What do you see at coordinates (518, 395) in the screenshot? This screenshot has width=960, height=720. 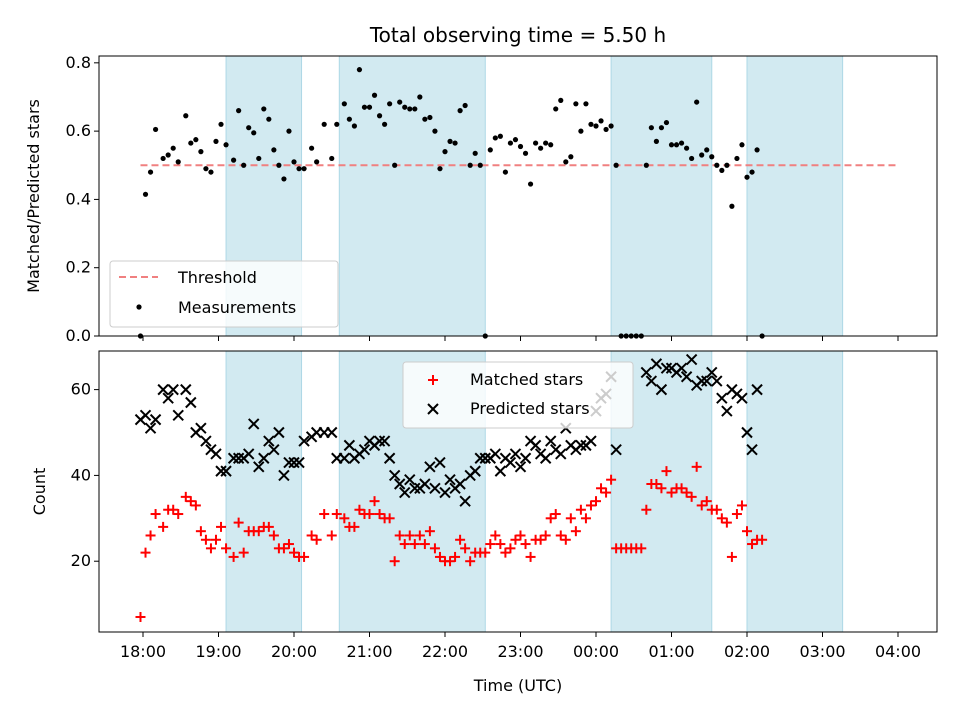 I see `legend: Matched stars Predicted stars` at bounding box center [518, 395].